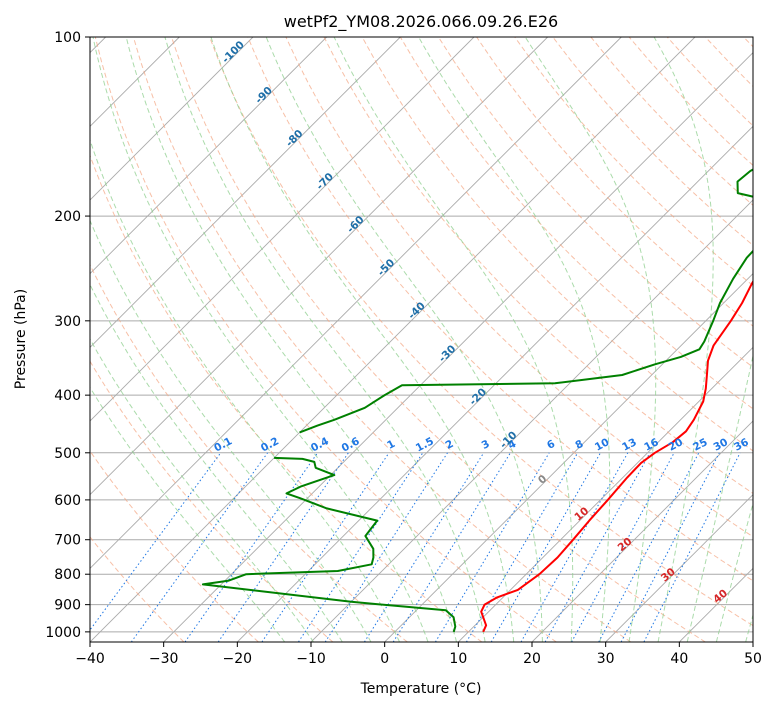 Image resolution: width=775 pixels, height=708 pixels. I want to click on moist-adiabat-label: 20, so click(625, 544).